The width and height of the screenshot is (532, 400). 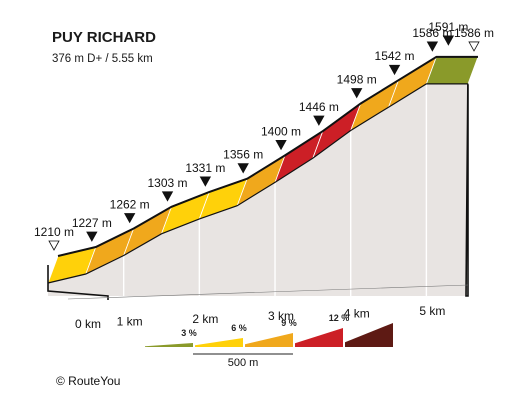 I want to click on elevation-label: 1210 m, so click(x=54, y=232).